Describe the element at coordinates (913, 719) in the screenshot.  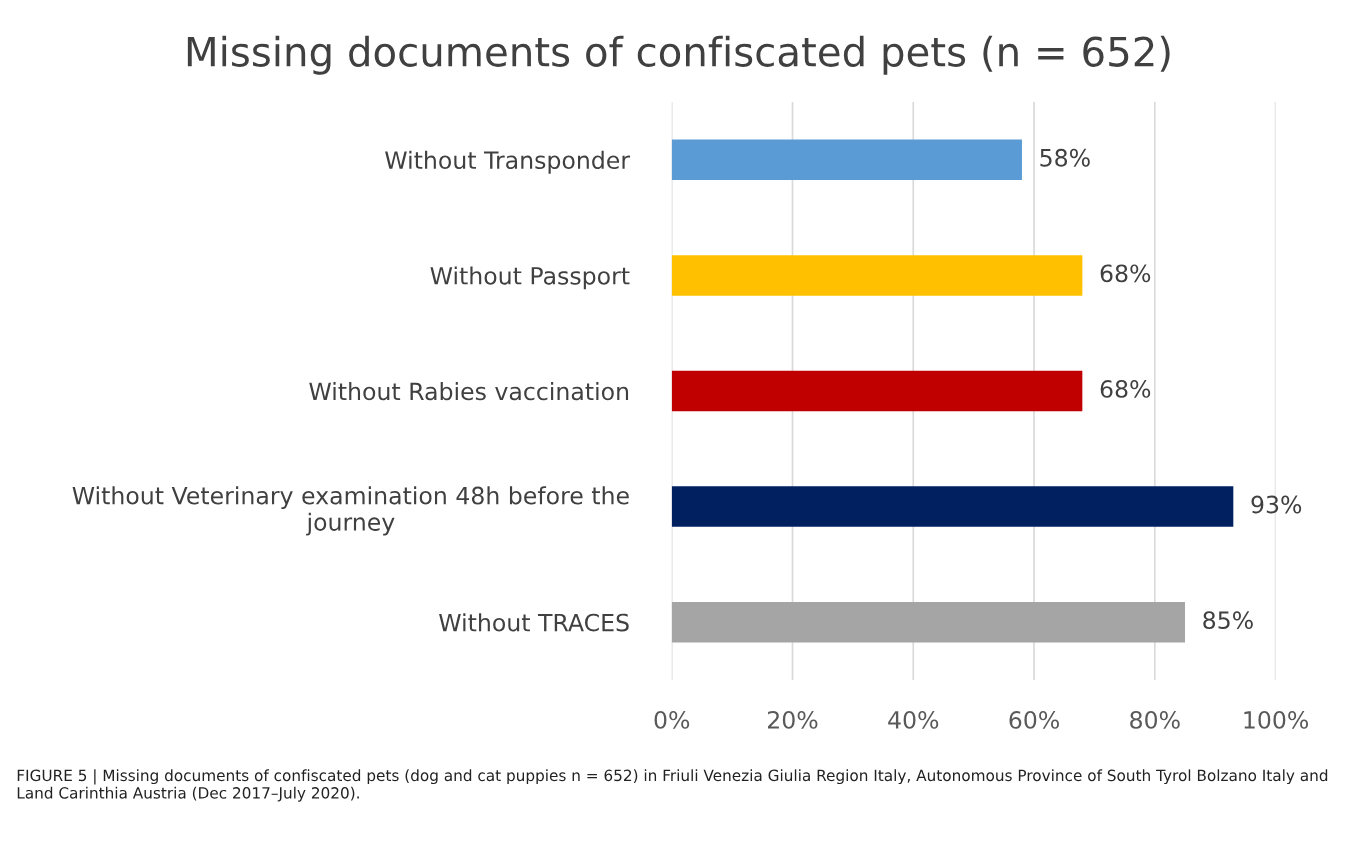
I see `x-tick-label: 40%` at that location.